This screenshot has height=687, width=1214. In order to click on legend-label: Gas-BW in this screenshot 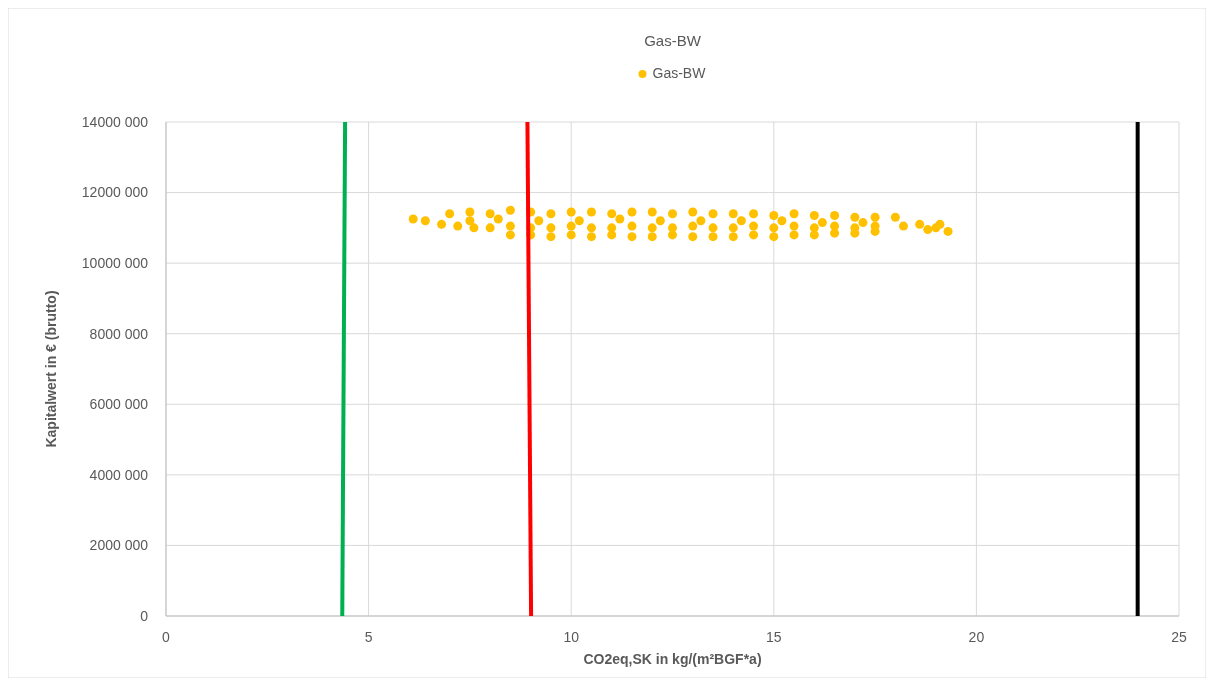, I will do `click(679, 73)`.